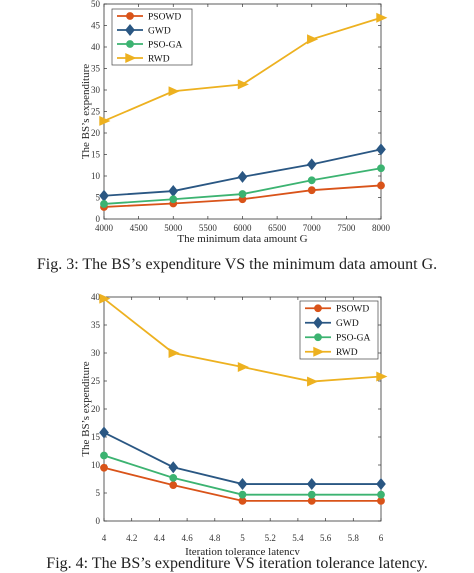 This screenshot has height=573, width=474. What do you see at coordinates (215, 538) in the screenshot?
I see `x-tick-label: 4.8` at bounding box center [215, 538].